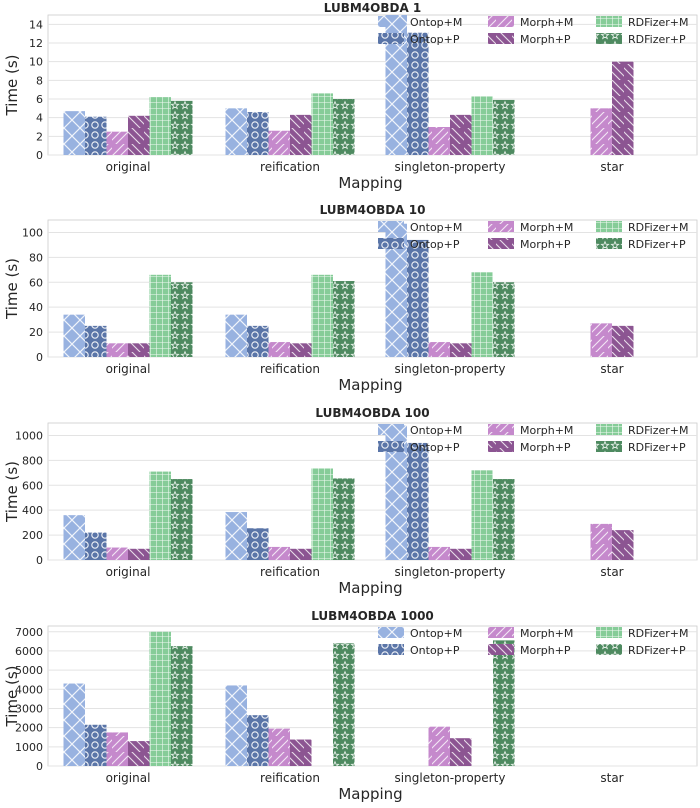 The width and height of the screenshot is (700, 808). Describe the element at coordinates (32, 510) in the screenshot. I see `y-tick-label: 400` at that location.